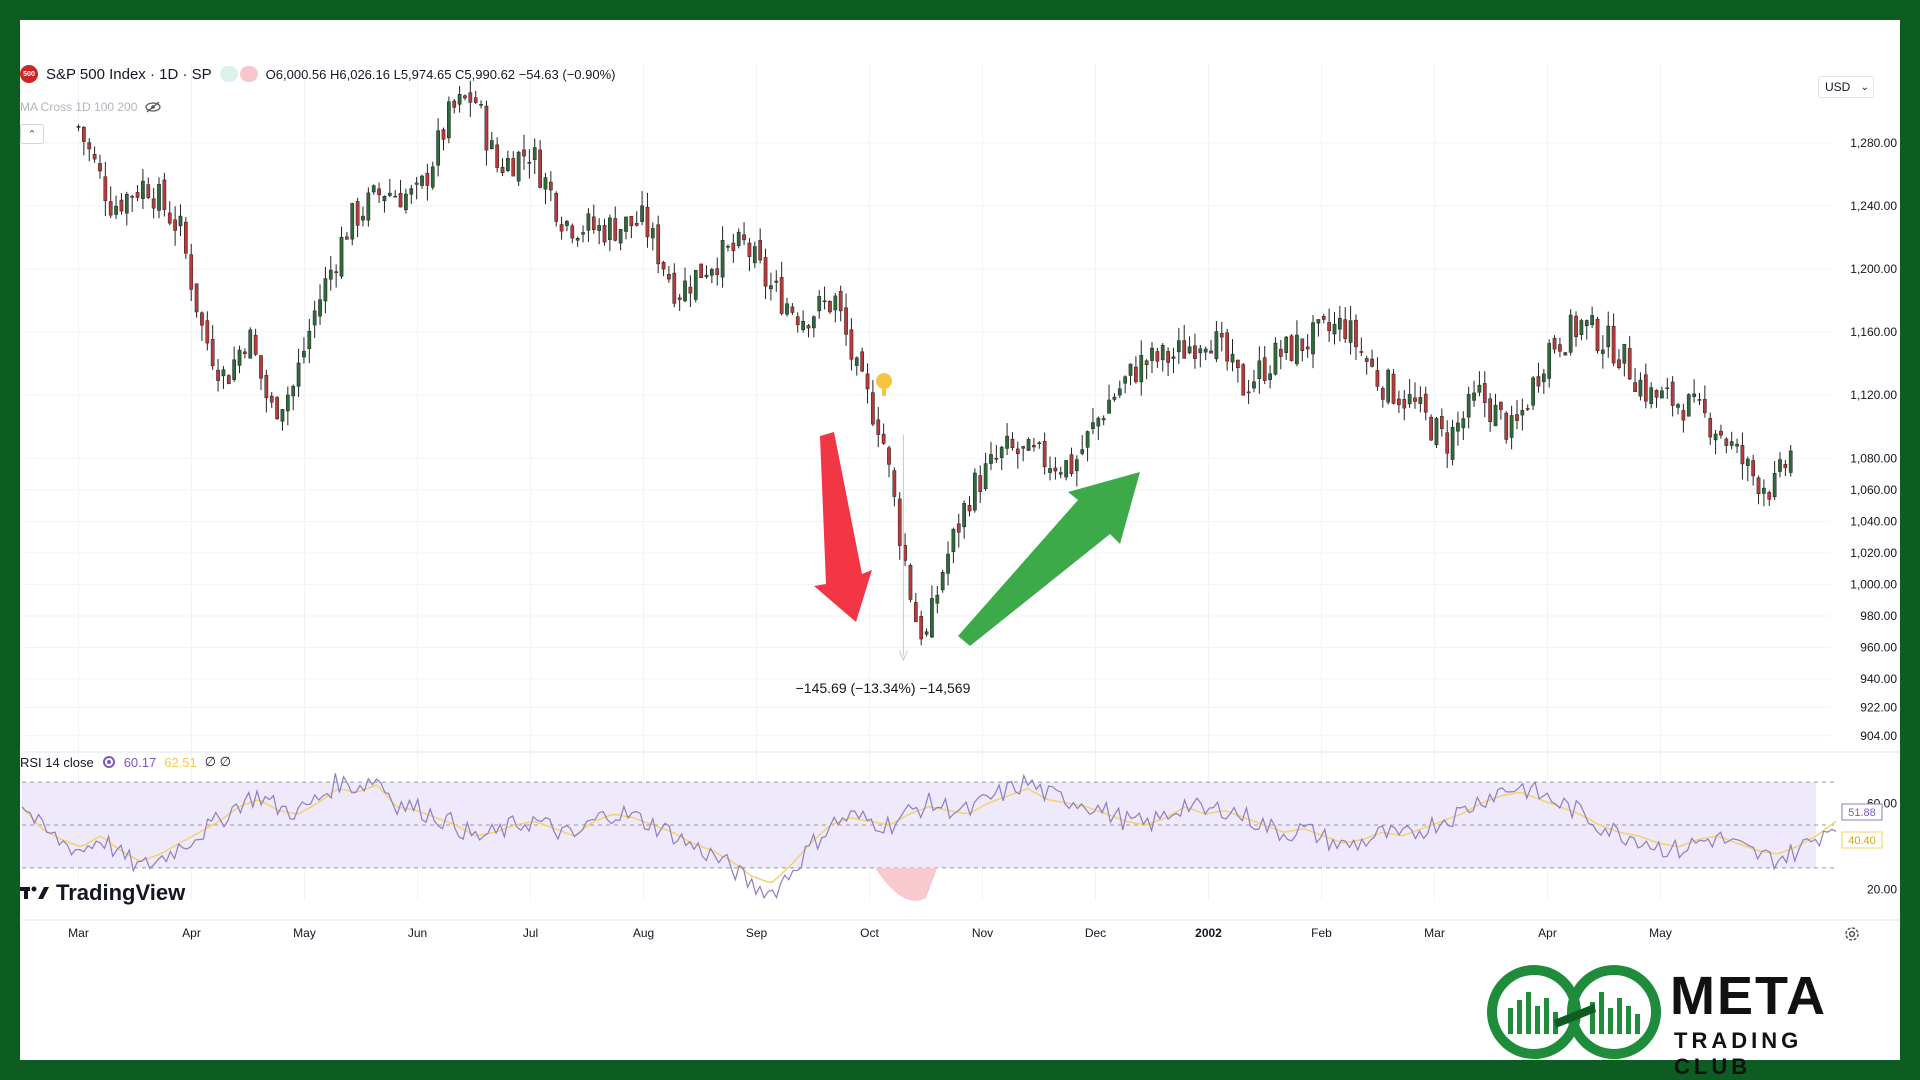  Describe the element at coordinates (248, 74) in the screenshot. I see `data-wave-icon` at that location.